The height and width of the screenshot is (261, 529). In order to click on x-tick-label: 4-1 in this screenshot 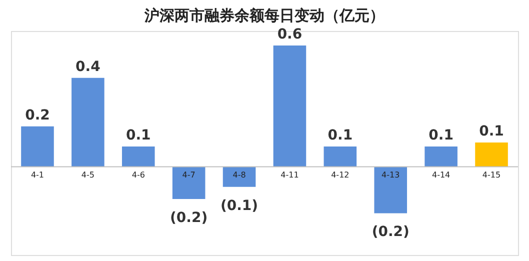, I will do `click(37, 175)`.